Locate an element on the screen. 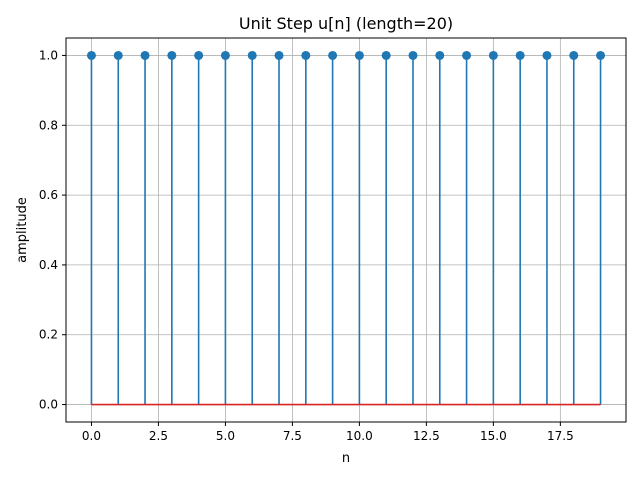 This screenshot has width=640, height=480. x-tick-label: 12.5 is located at coordinates (426, 436).